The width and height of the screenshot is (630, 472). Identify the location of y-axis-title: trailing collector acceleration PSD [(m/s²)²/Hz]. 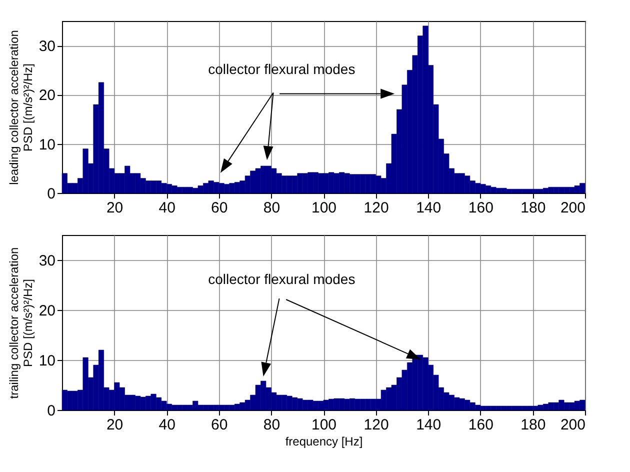
(20, 323).